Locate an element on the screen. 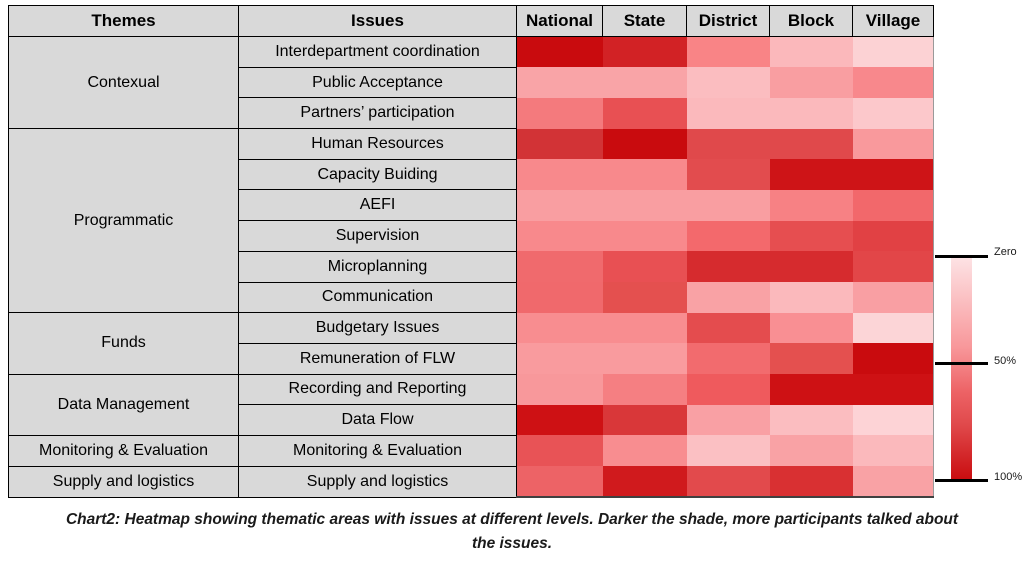 The image size is (1024, 576). issue-cell: AEFI is located at coordinates (377, 205).